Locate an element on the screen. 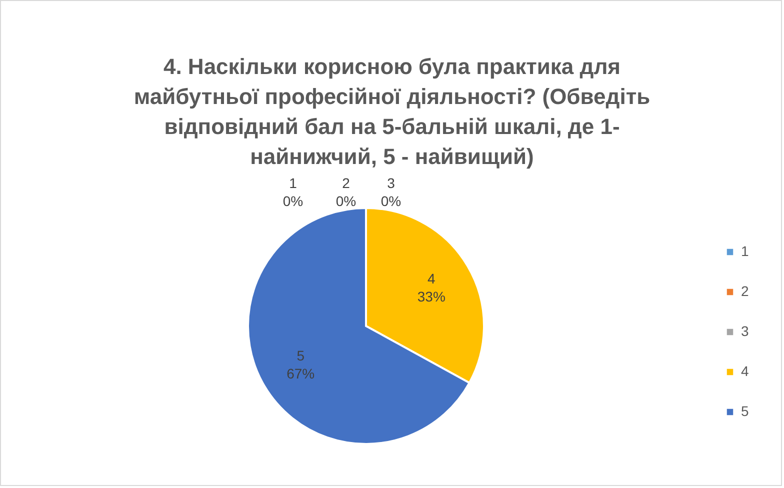 The width and height of the screenshot is (784, 488). slice-label: 5 is located at coordinates (300, 356).